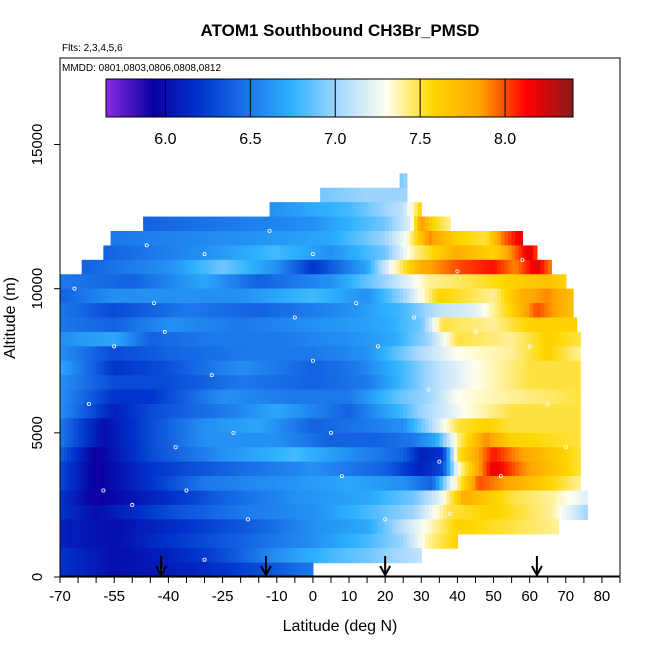 This screenshot has width=650, height=650. Describe the element at coordinates (313, 282) in the screenshot. I see `heatmap-row` at that location.